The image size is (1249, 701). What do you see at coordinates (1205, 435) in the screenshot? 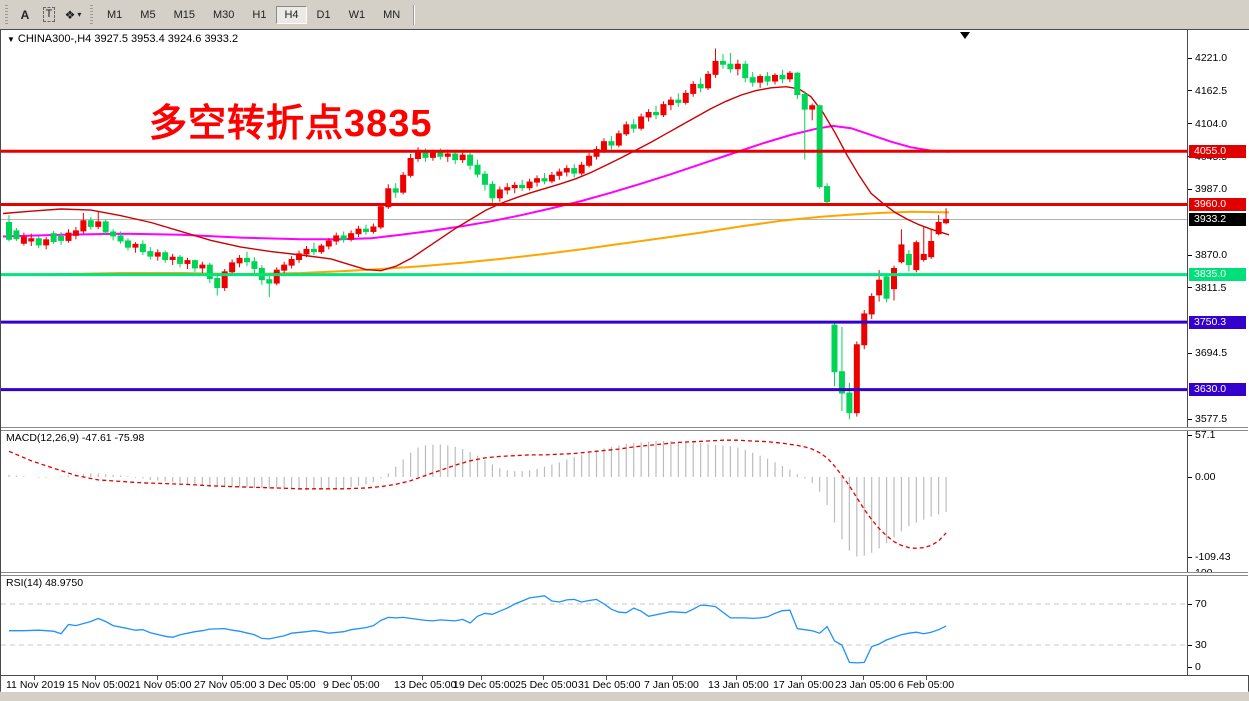
I see `macd-tick-57.1: 57.1` at bounding box center [1205, 435].